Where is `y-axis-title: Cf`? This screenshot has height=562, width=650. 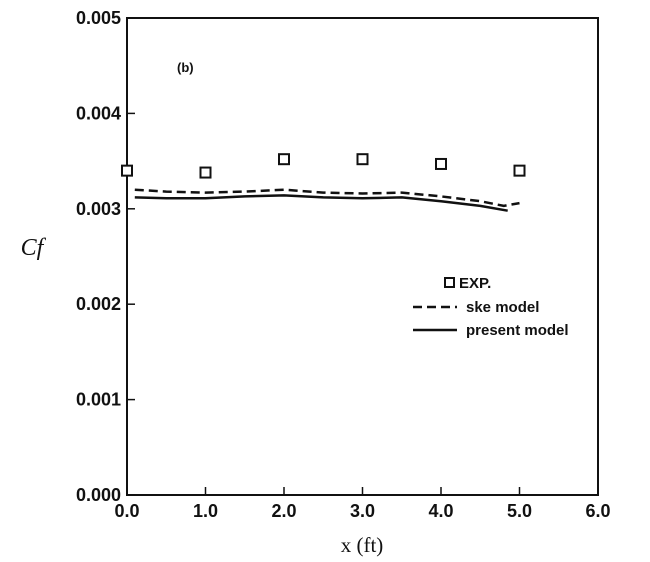 y-axis-title: Cf is located at coordinates (34, 248).